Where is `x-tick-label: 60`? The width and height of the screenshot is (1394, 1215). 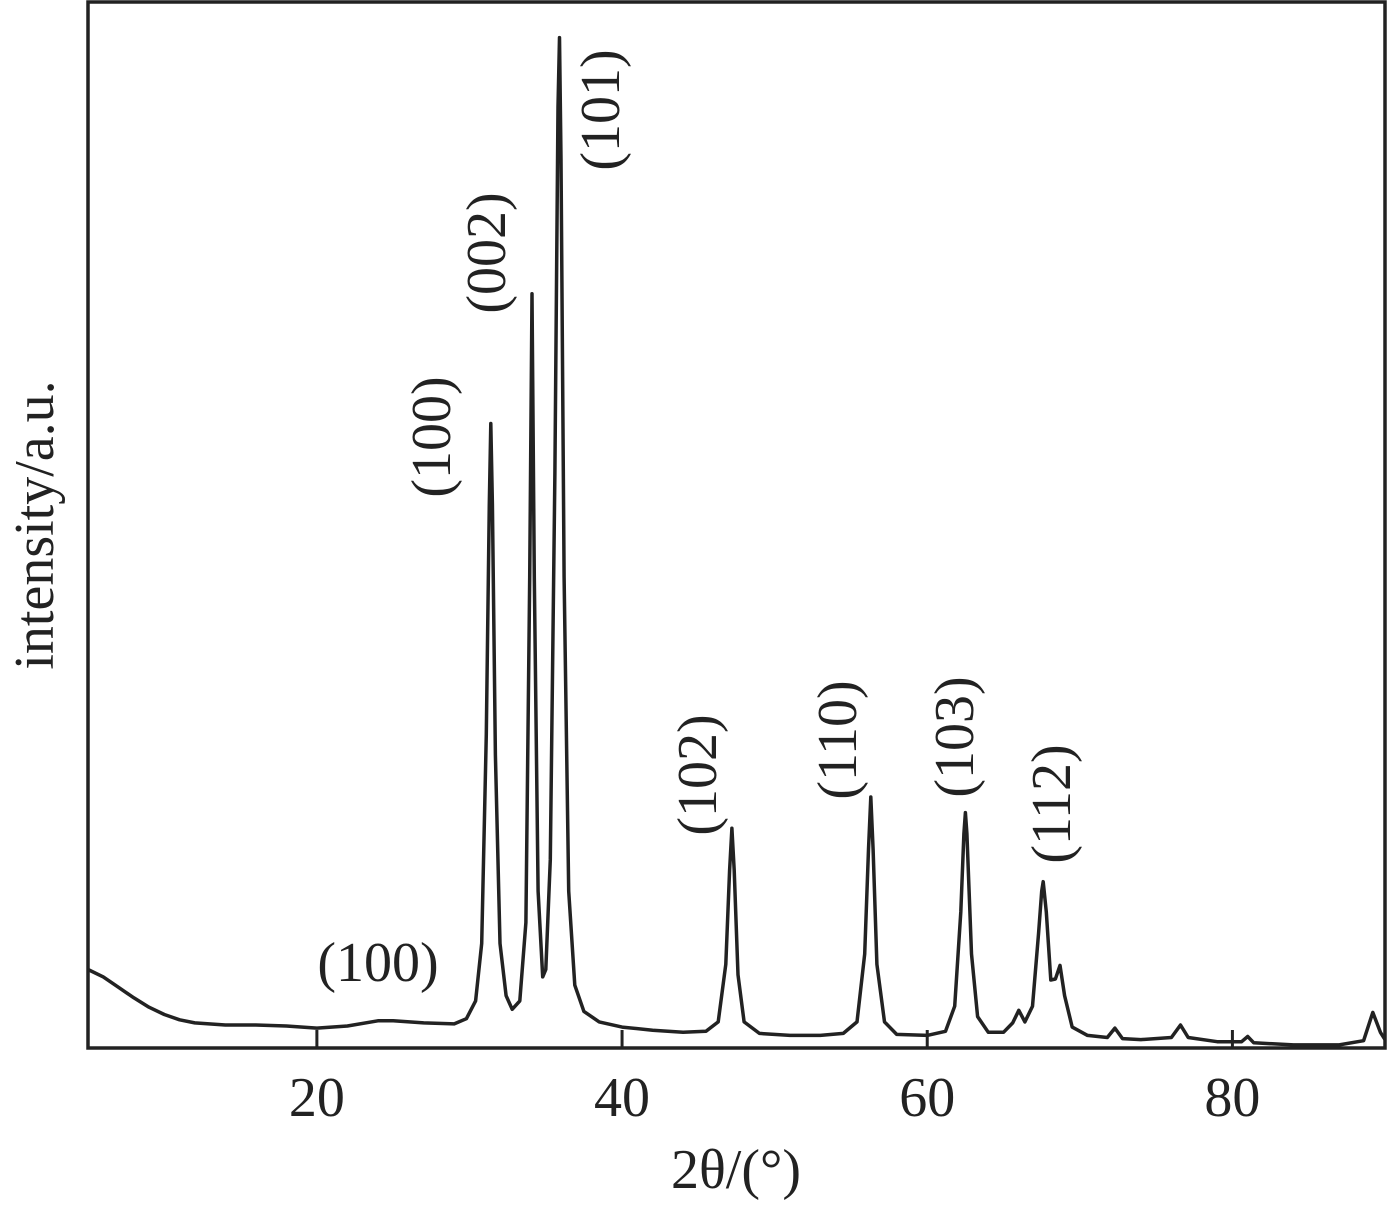 x-tick-label: 60 is located at coordinates (927, 1098).